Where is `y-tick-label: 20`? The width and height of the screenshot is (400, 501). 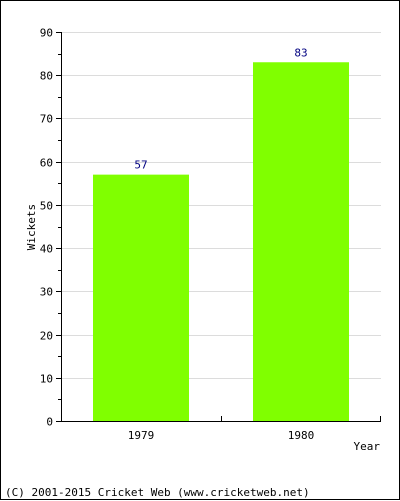
y-tick-label: 20 is located at coordinates (46, 336).